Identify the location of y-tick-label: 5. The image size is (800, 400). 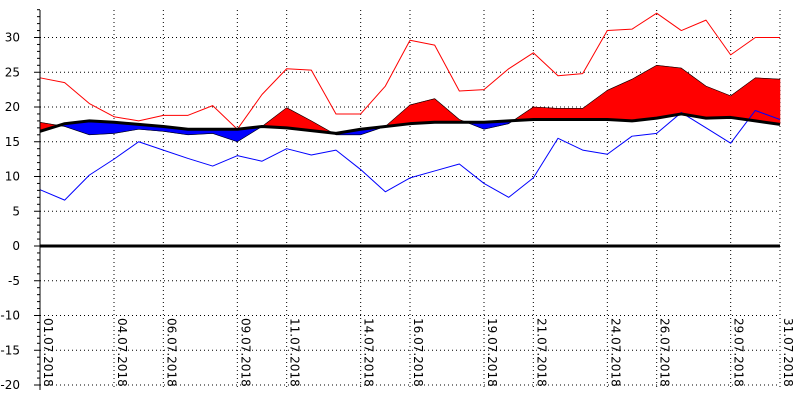
(16, 211).